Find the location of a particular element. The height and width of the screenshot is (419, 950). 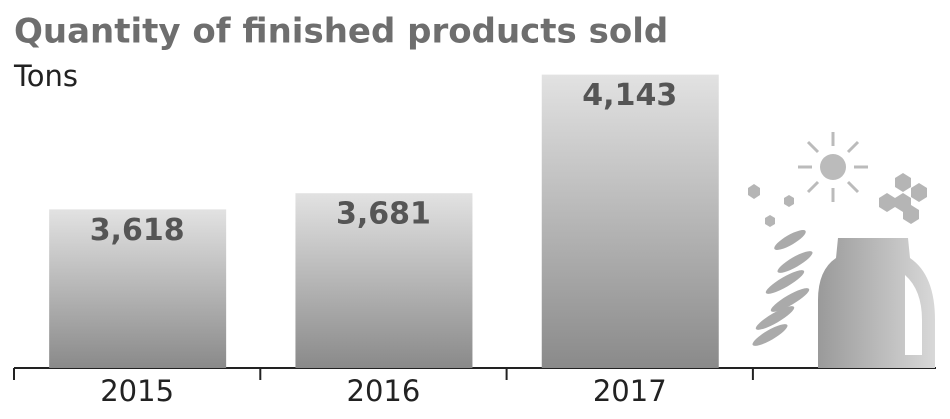

x-tick-label: 2015 is located at coordinates (137, 391).